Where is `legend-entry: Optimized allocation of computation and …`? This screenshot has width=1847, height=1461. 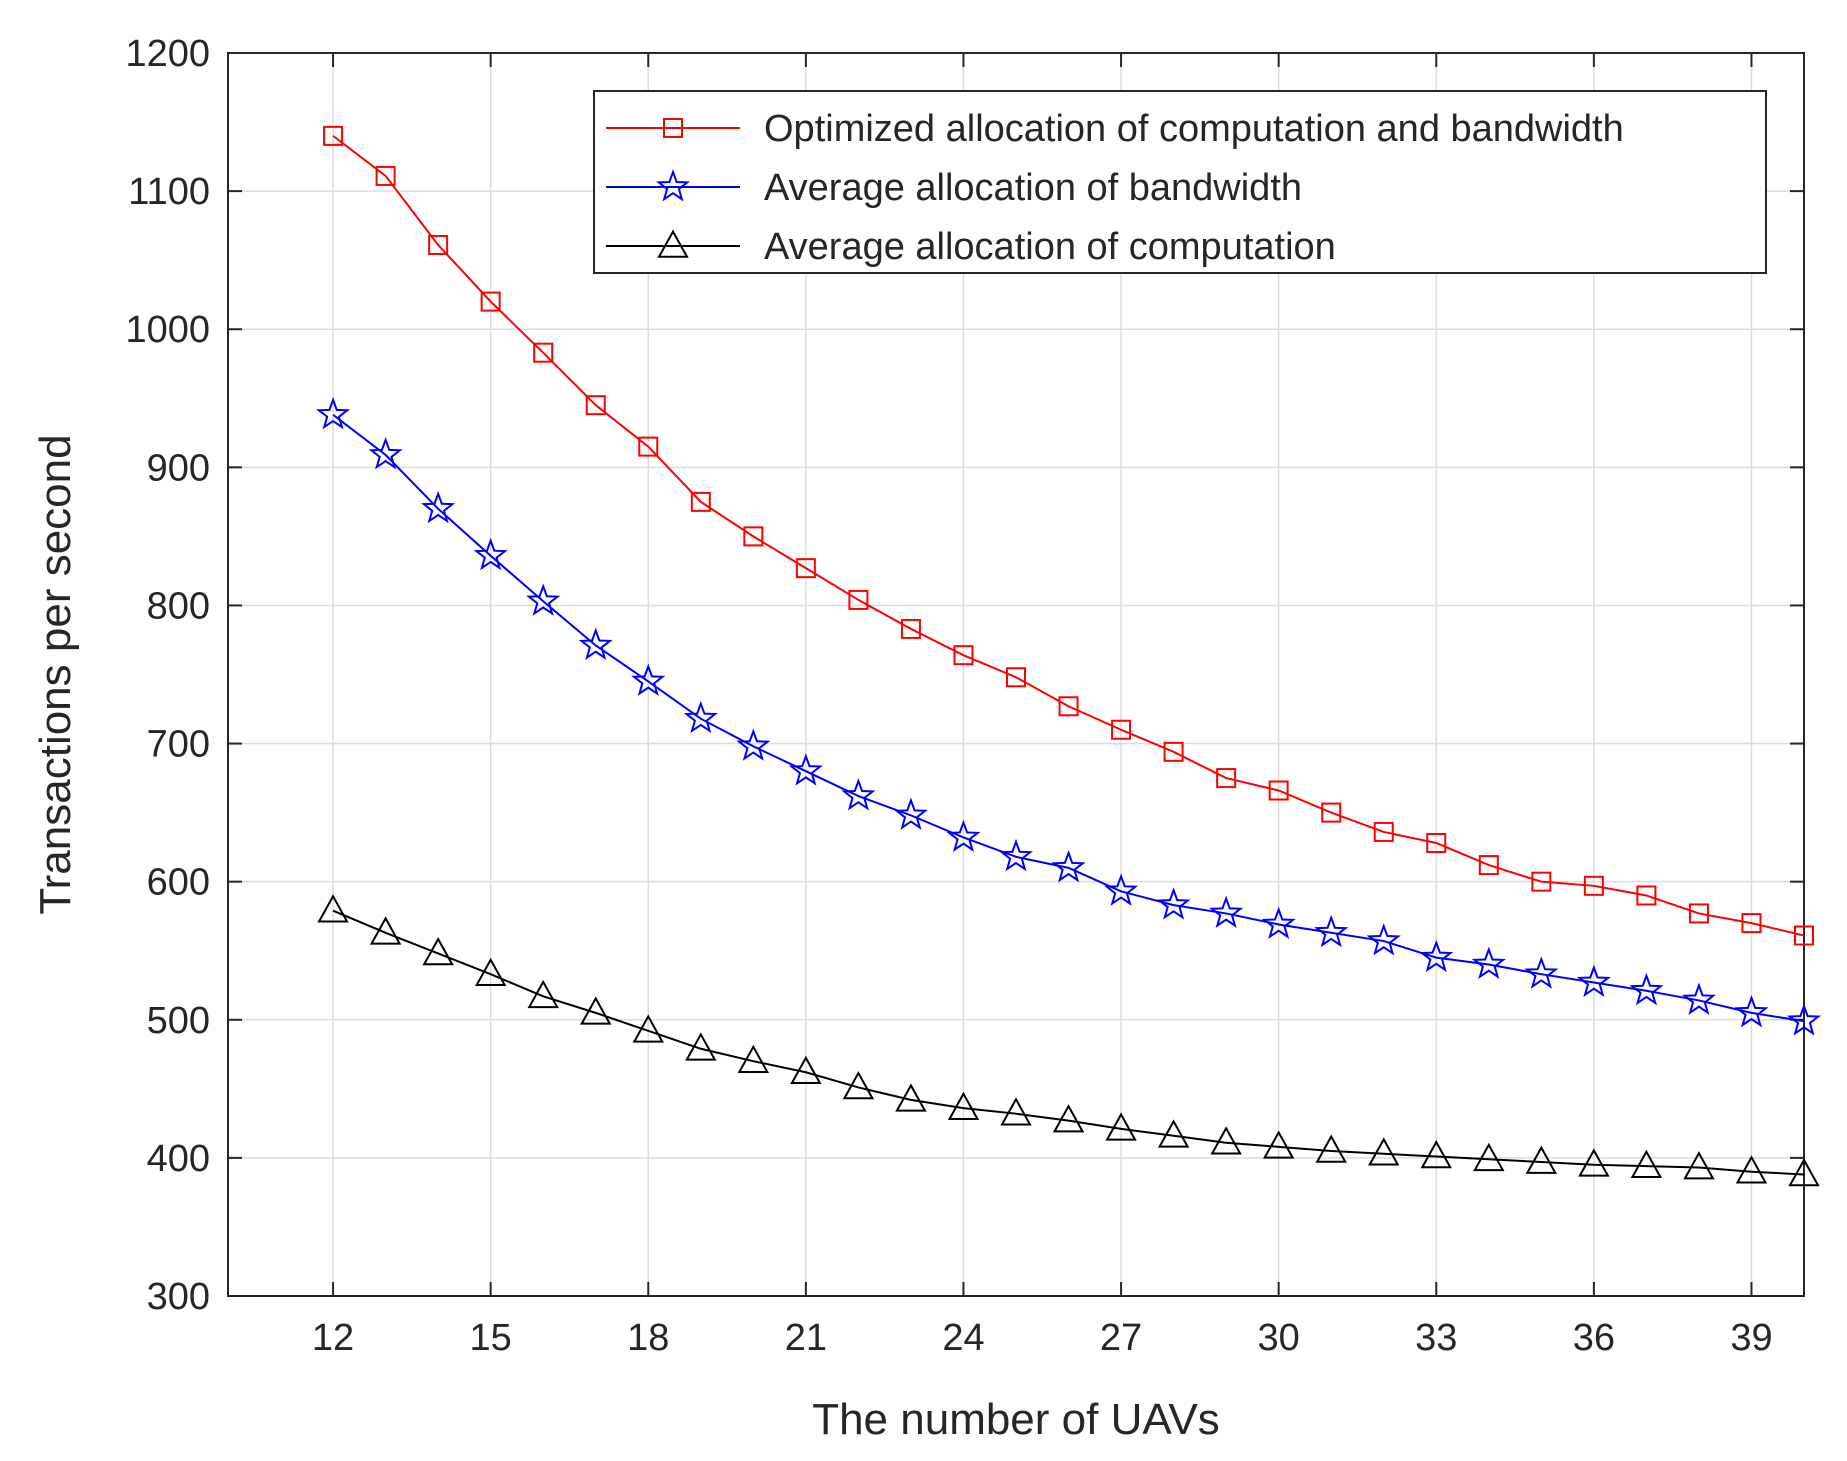
legend-entry: Optimized allocation of computation and … is located at coordinates (1115, 129).